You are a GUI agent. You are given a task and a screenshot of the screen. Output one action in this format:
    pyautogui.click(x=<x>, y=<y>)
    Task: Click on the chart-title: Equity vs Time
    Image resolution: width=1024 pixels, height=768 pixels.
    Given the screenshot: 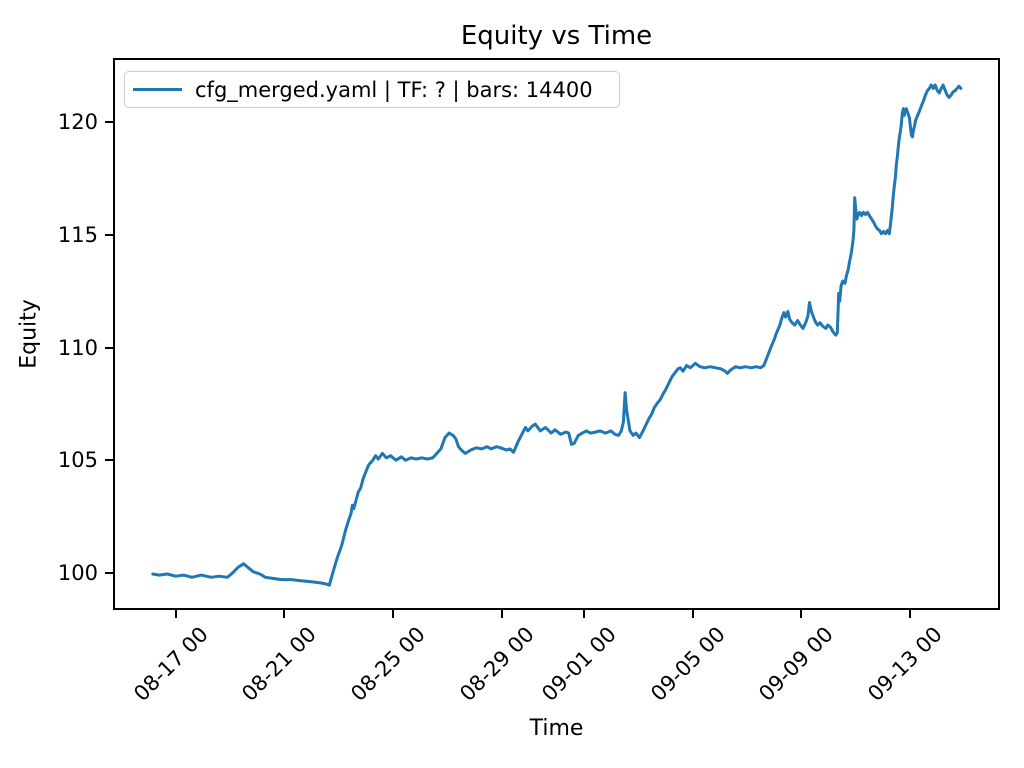 What is the action you would take?
    pyautogui.click(x=556, y=36)
    